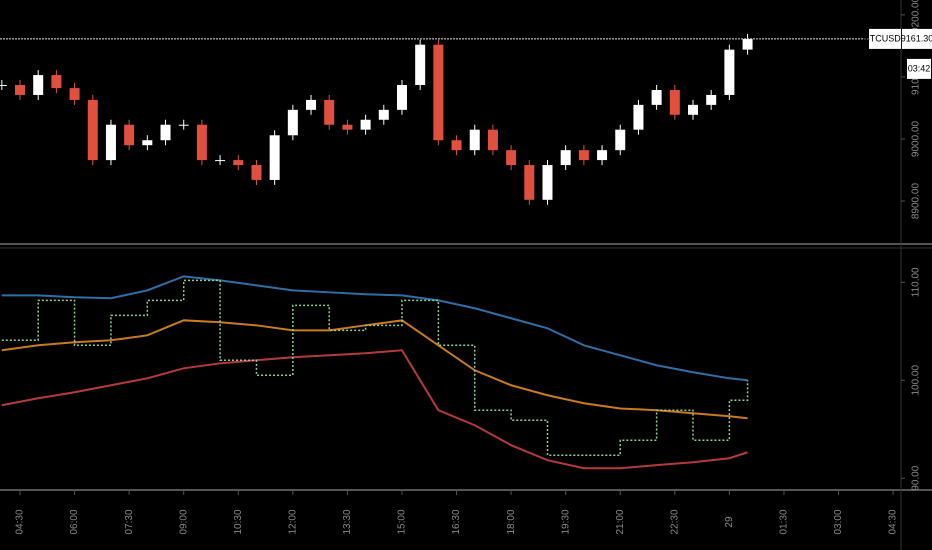 This screenshot has height=550, width=932. Describe the element at coordinates (511, 521) in the screenshot. I see `x-tick-label: 18:00` at that location.